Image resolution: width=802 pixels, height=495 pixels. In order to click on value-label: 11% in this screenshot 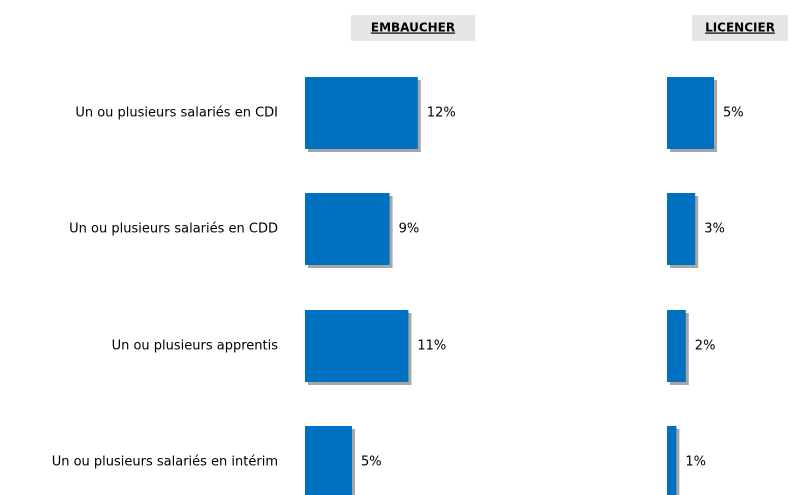, I will do `click(431, 346)`.